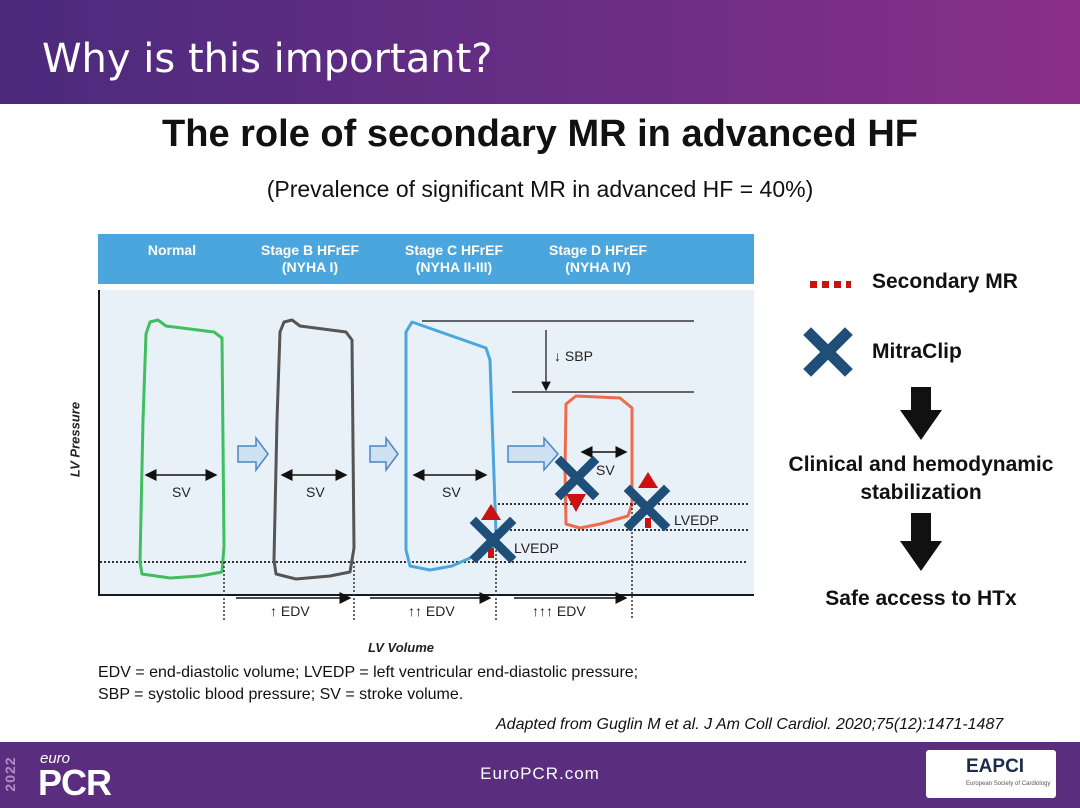  I want to click on stage-b-pv-loop, so click(314, 449).